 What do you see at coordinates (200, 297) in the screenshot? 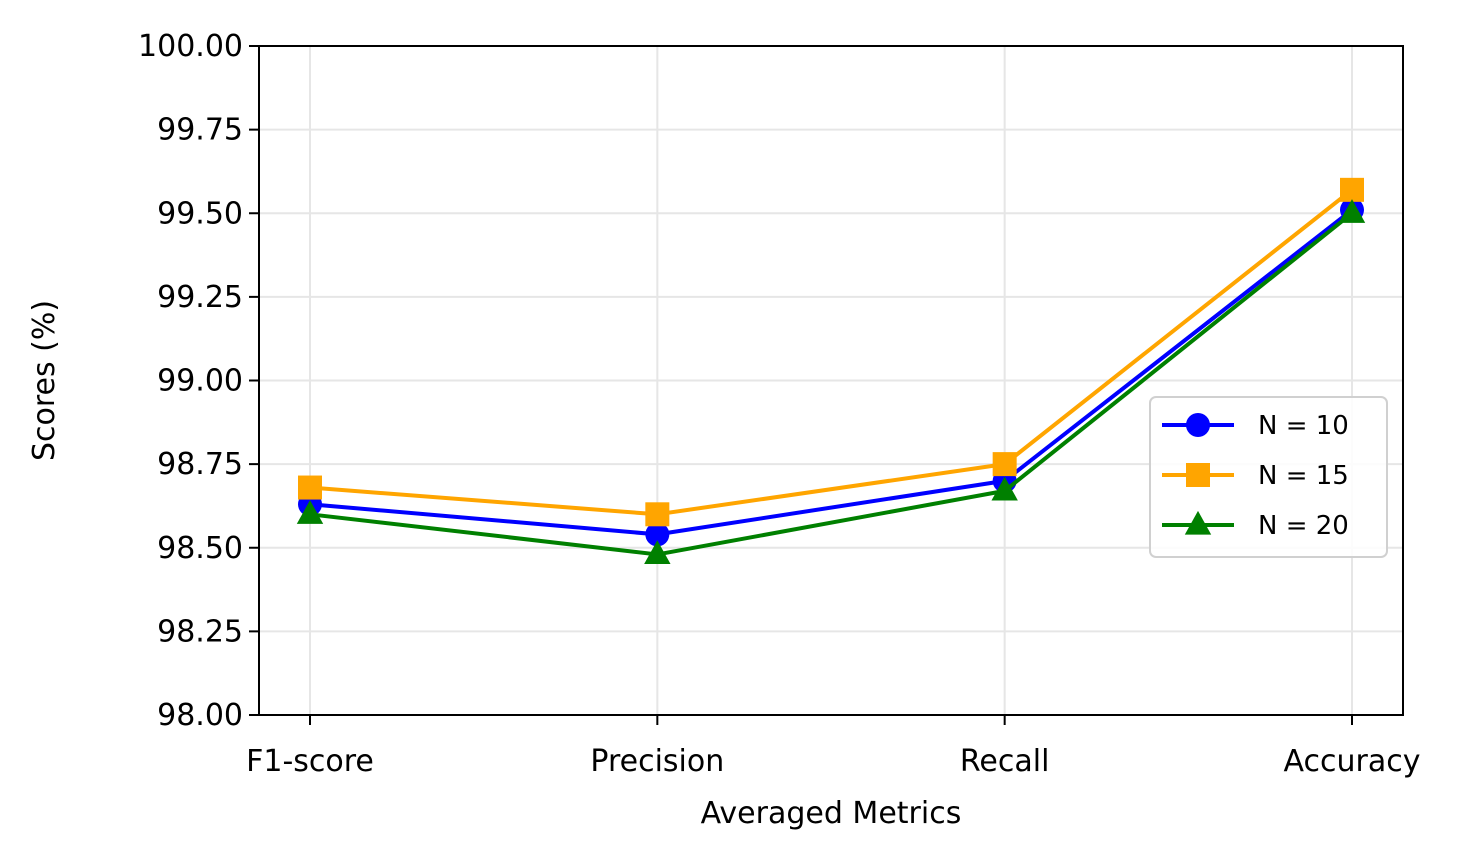
I see `y-tick-label: 99.25` at bounding box center [200, 297].